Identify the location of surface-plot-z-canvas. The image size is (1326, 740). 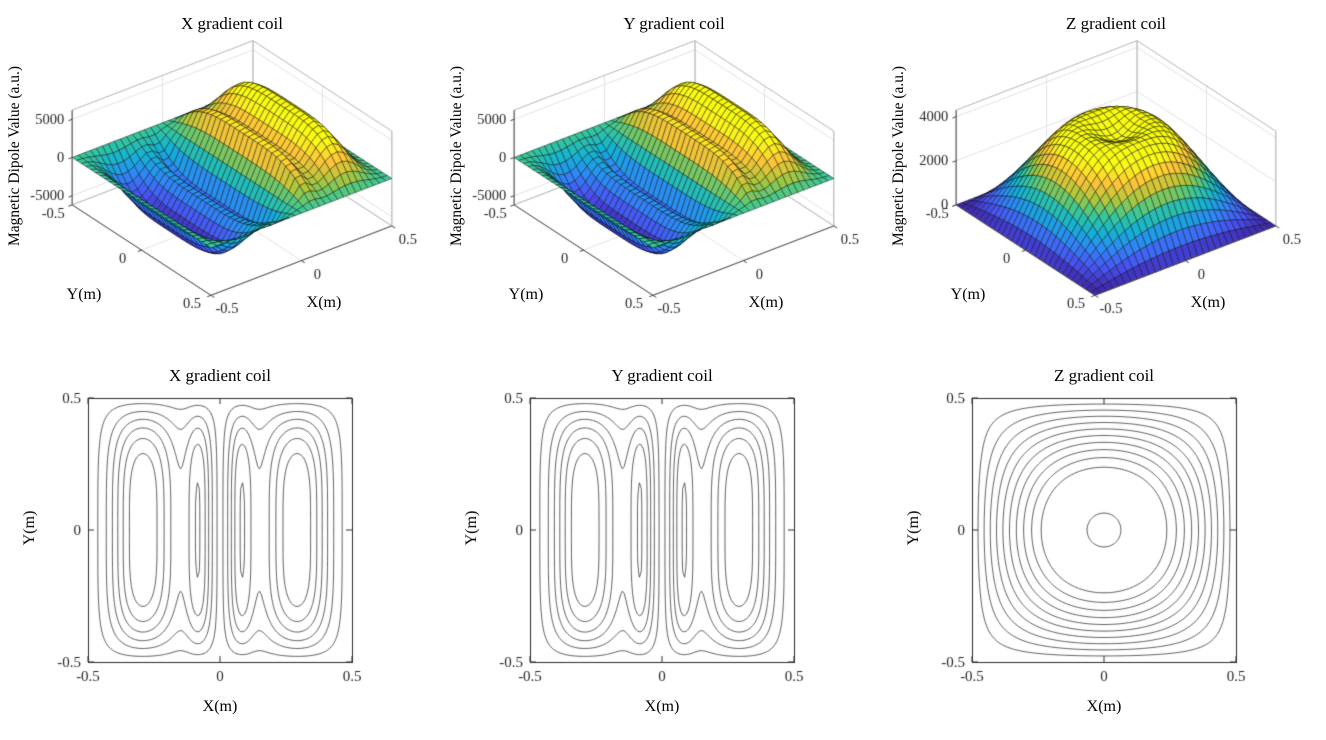
(1105, 171).